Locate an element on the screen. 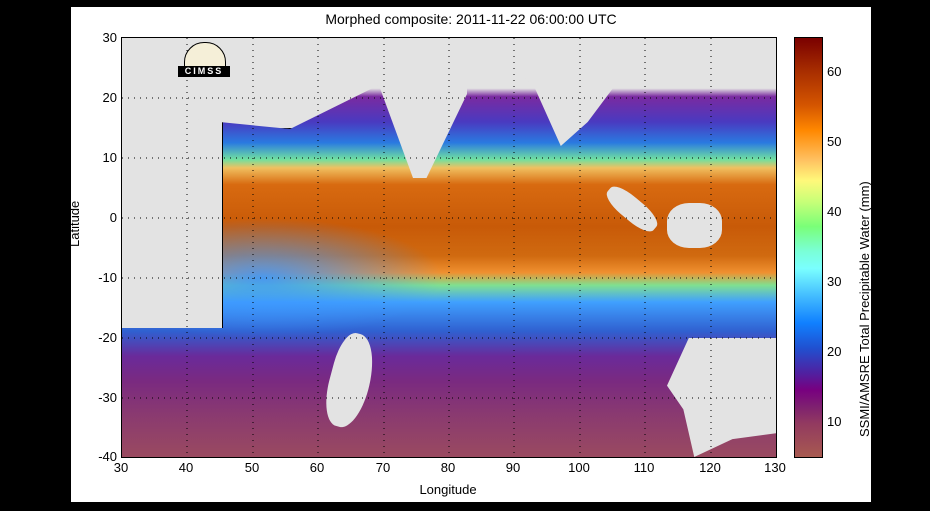 The height and width of the screenshot is (511, 930). y-axis-label: Latitude is located at coordinates (74, 223).